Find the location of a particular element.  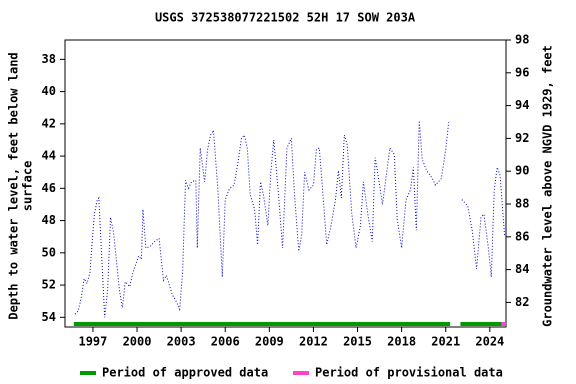

y2-tick-label: 98 is located at coordinates (522, 40).